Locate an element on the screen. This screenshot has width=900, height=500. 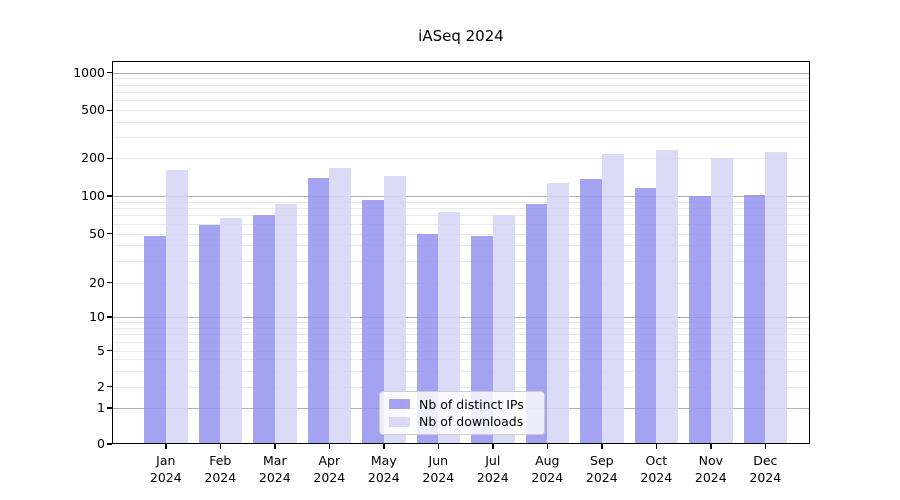
bar-downloads-dec is located at coordinates (776, 297).